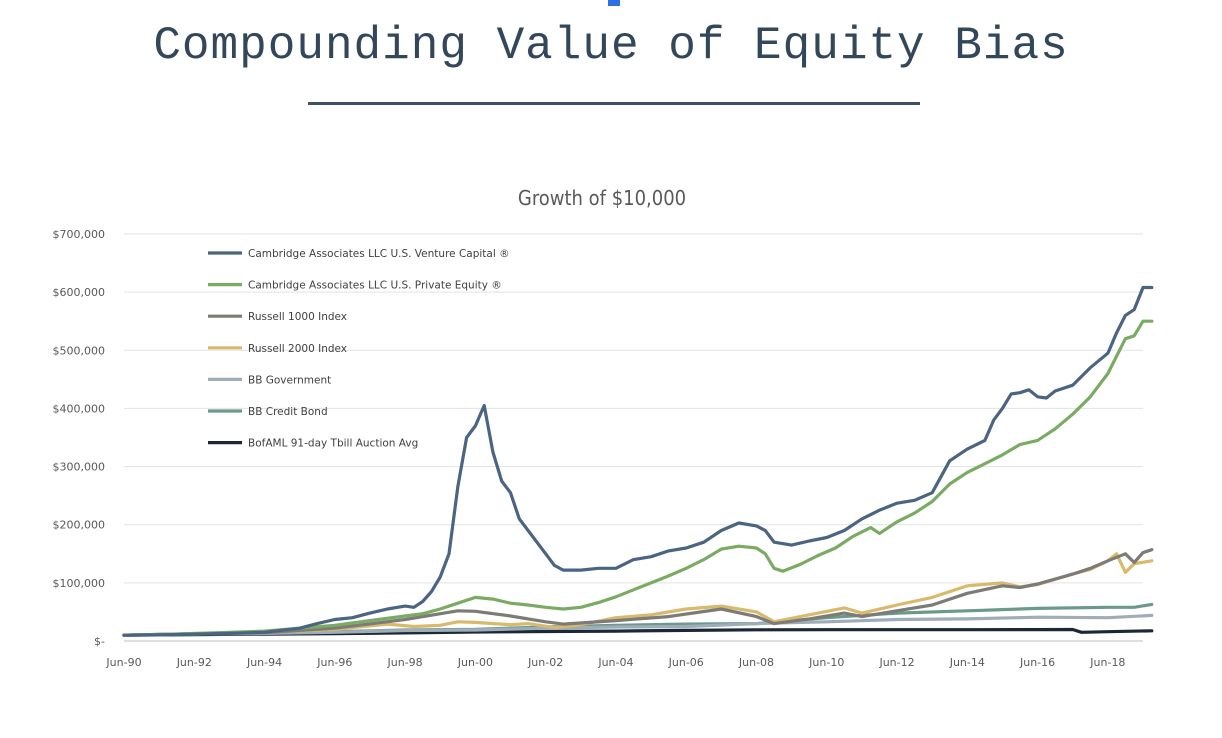  What do you see at coordinates (297, 317) in the screenshot?
I see `legend-label: Russell 1000 Index` at bounding box center [297, 317].